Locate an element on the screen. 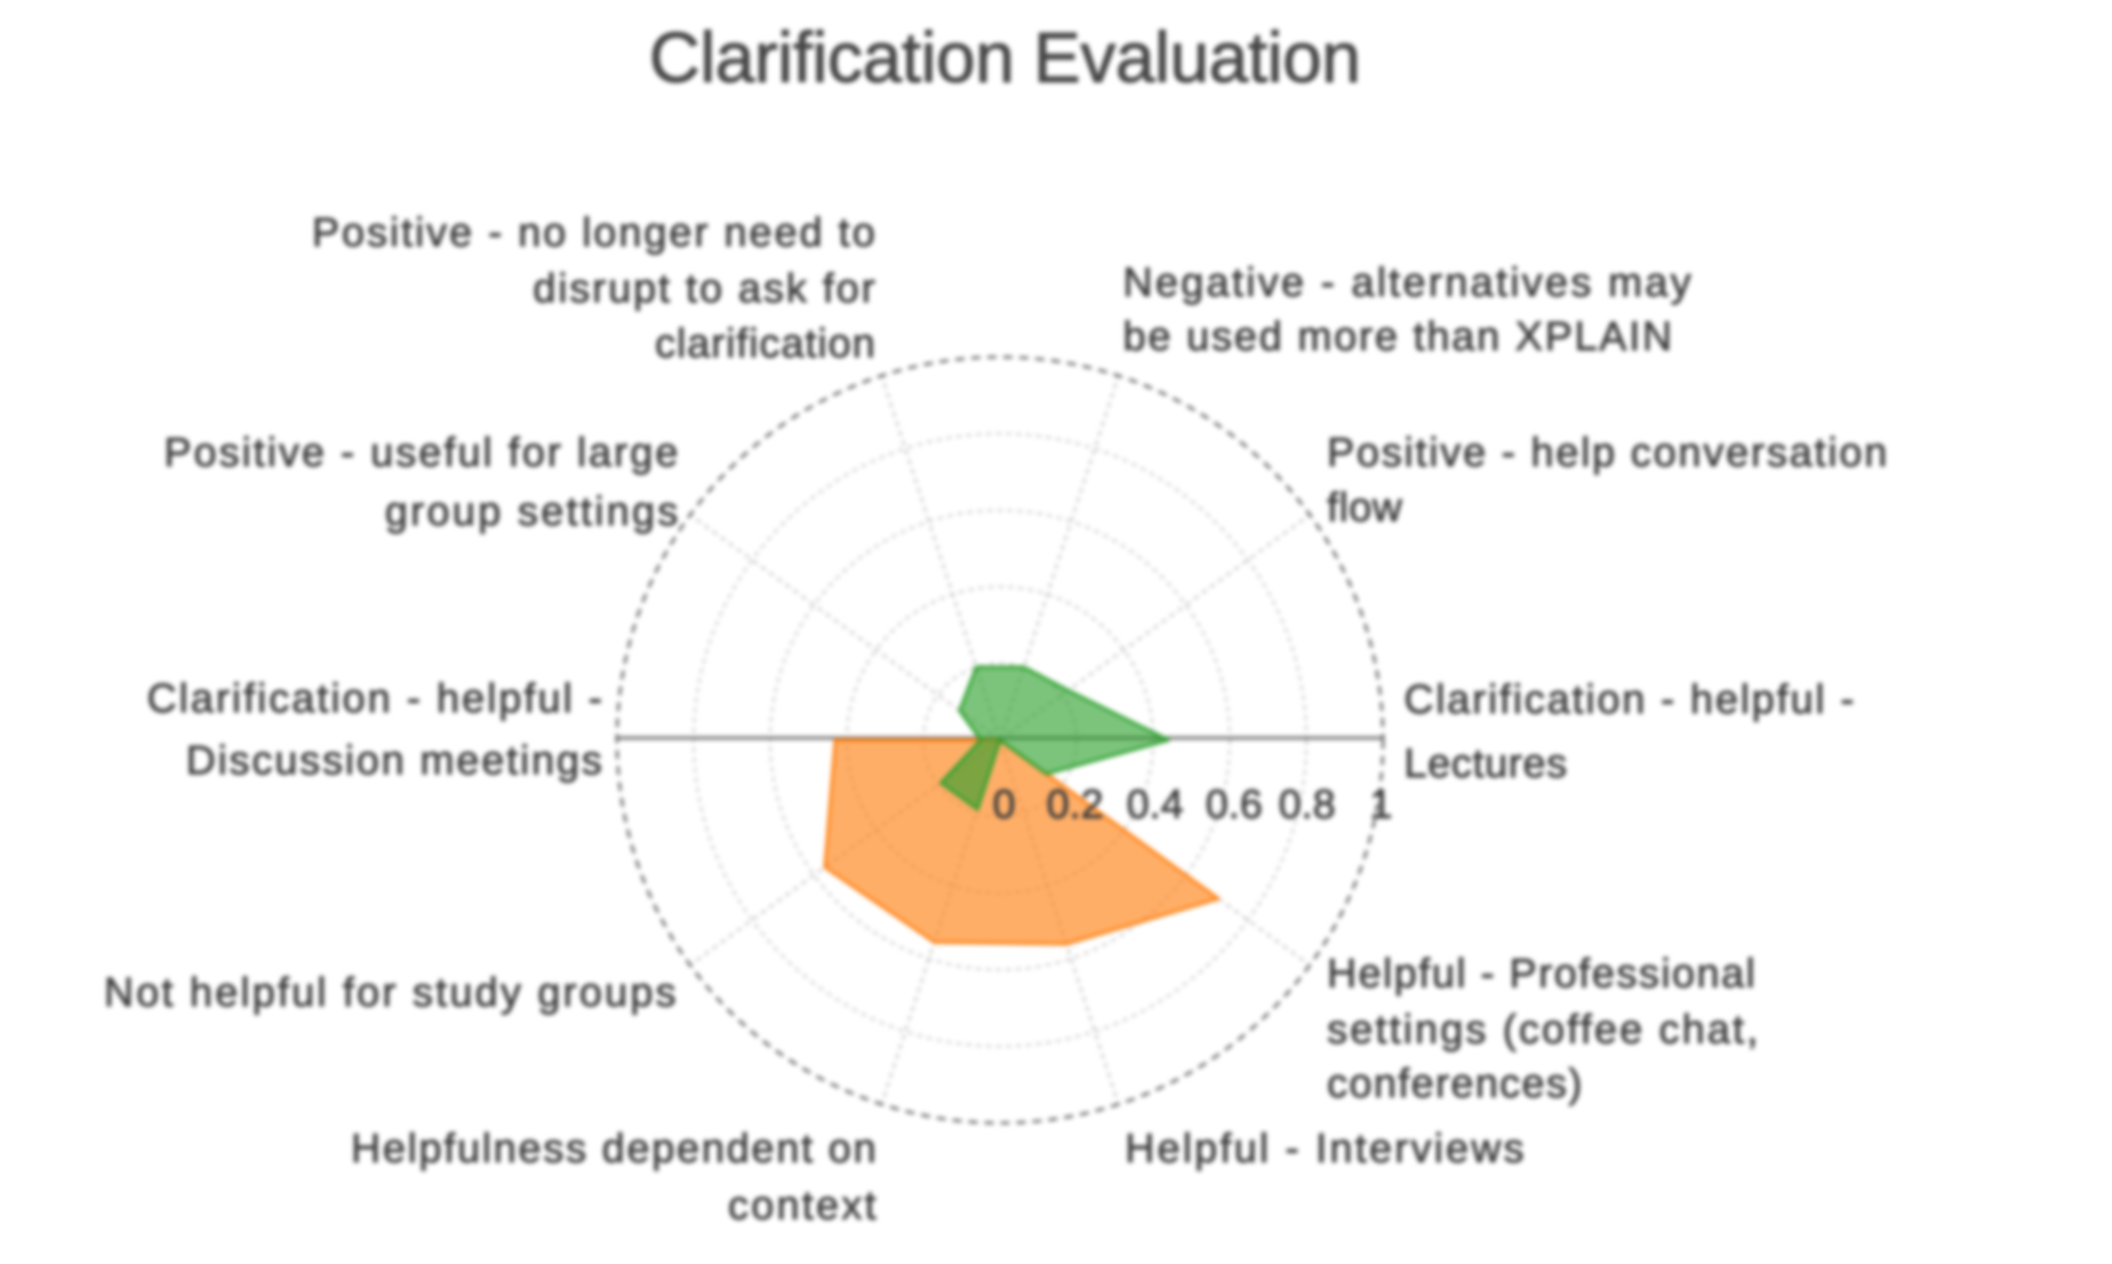  svg-text: Positive - useful for large is located at coordinates (421, 452).